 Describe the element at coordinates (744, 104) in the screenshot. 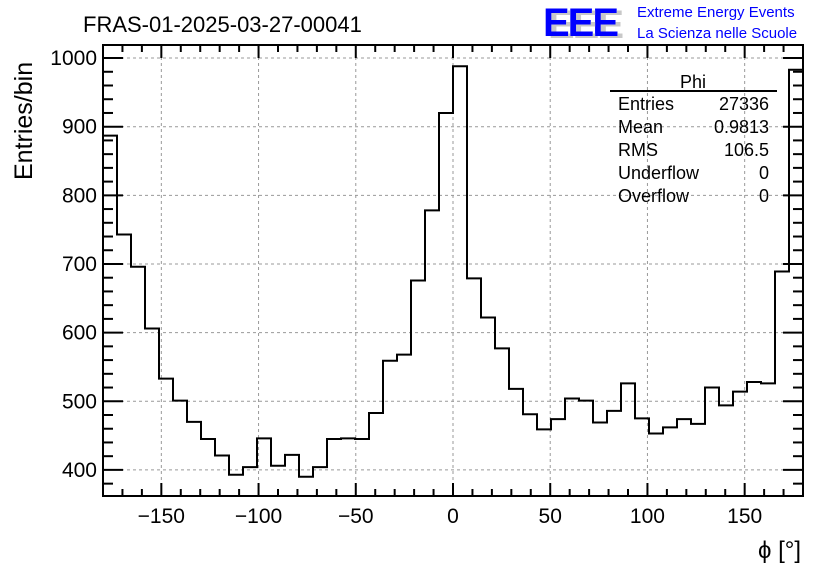

I see `stats-value: 27336` at that location.